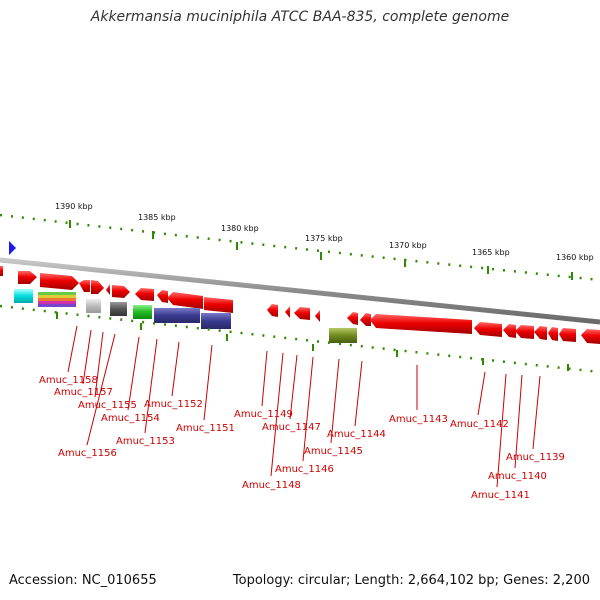 The image size is (600, 600). What do you see at coordinates (263, 414) in the screenshot?
I see `gene-label: Amuc_1149` at bounding box center [263, 414].